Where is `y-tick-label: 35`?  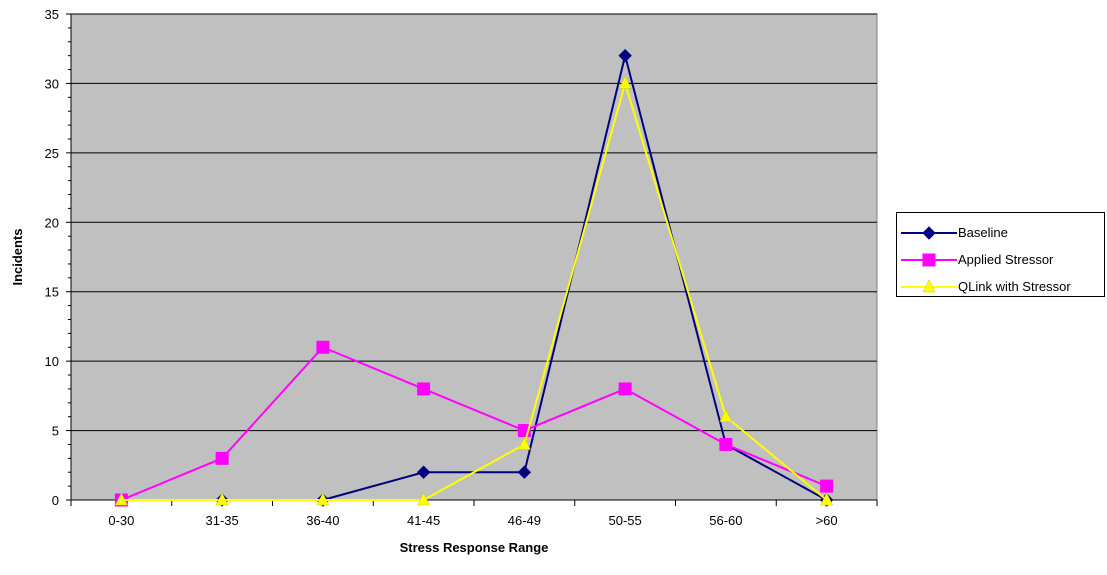
y-tick-label: 35 is located at coordinates (52, 14).